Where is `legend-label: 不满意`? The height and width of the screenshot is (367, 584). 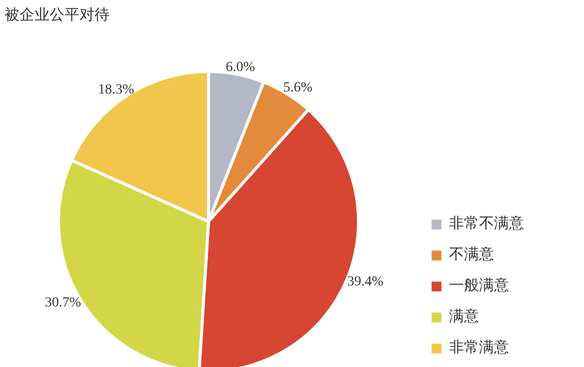
legend-label: 不满意 is located at coordinates (471, 255).